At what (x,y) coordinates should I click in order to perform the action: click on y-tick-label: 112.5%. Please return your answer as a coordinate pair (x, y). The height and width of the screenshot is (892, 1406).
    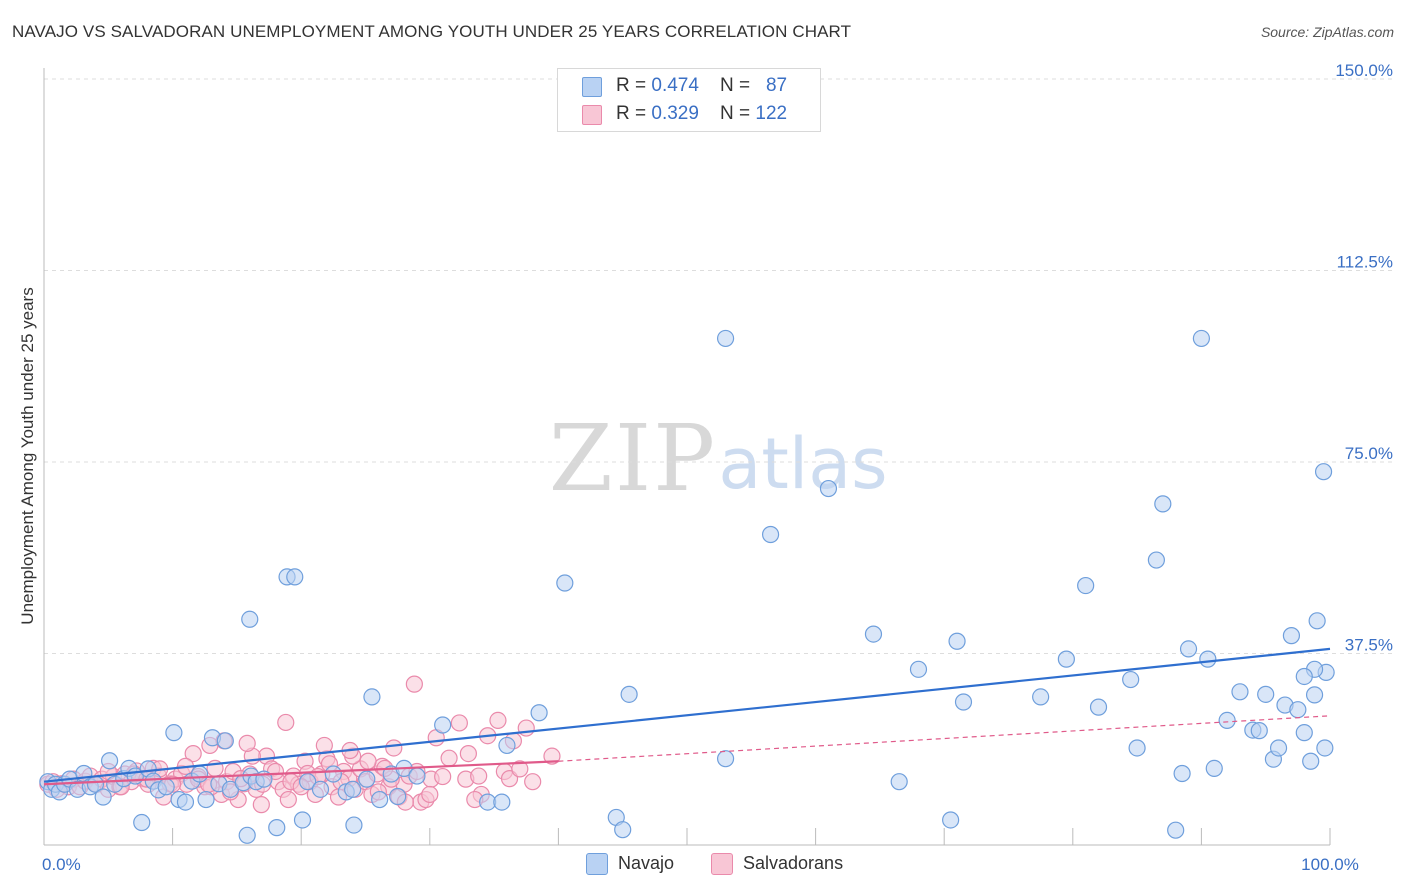
    Looking at the image, I should click on (1365, 262).